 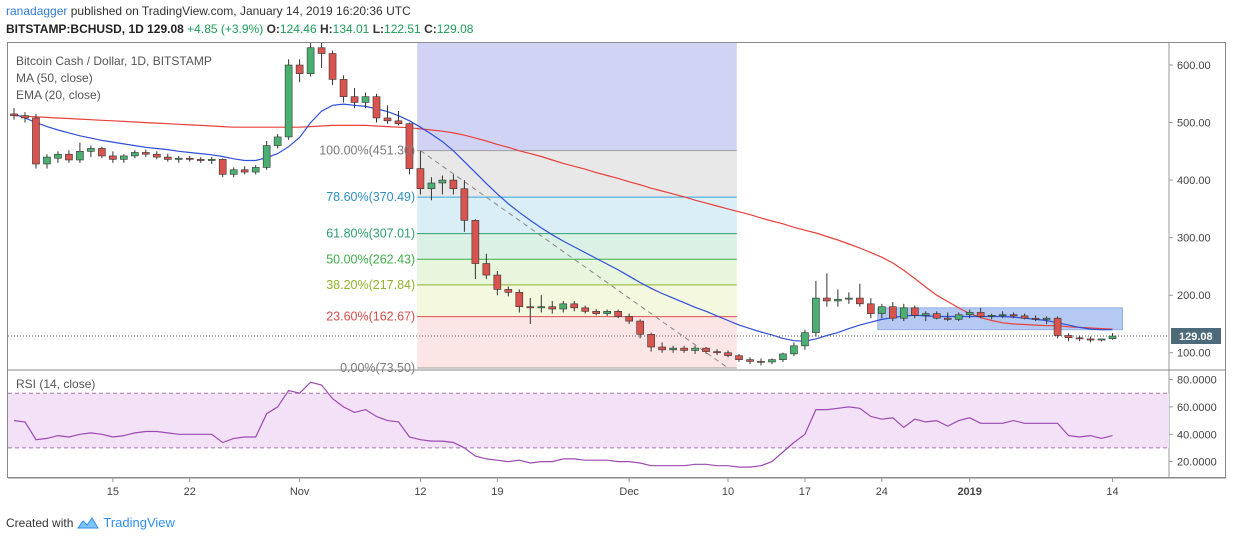 What do you see at coordinates (225, 29) in the screenshot?
I see `price-change: +4.85 (+3.9%)` at bounding box center [225, 29].